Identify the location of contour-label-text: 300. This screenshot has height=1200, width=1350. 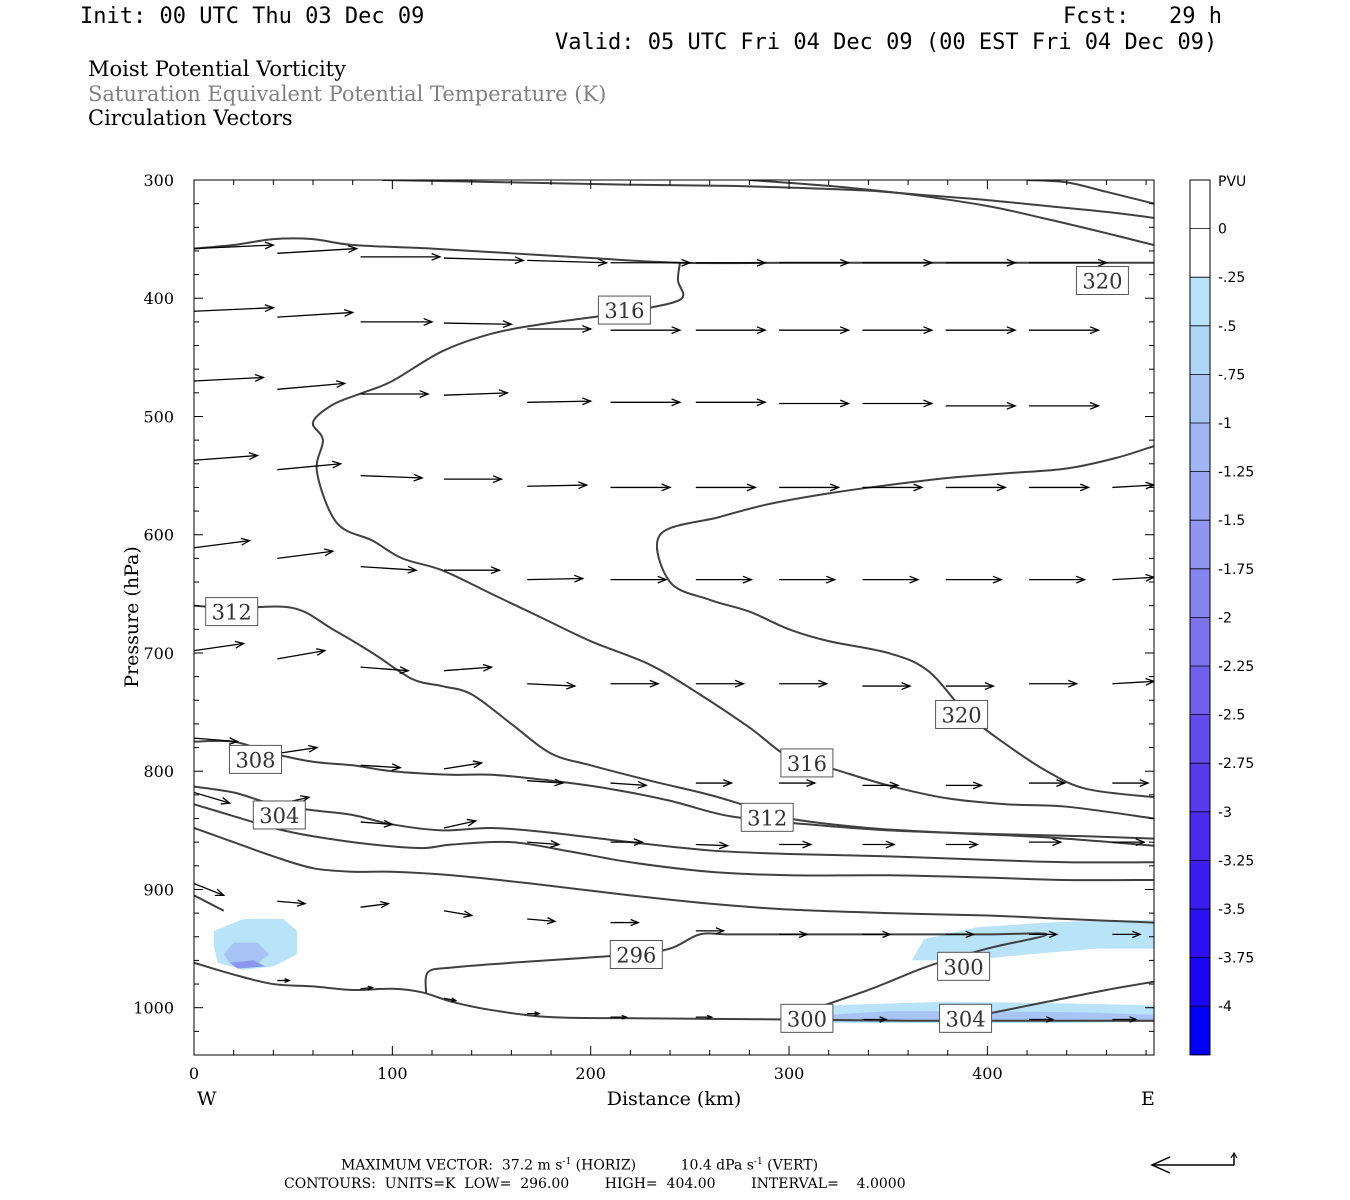
(964, 967).